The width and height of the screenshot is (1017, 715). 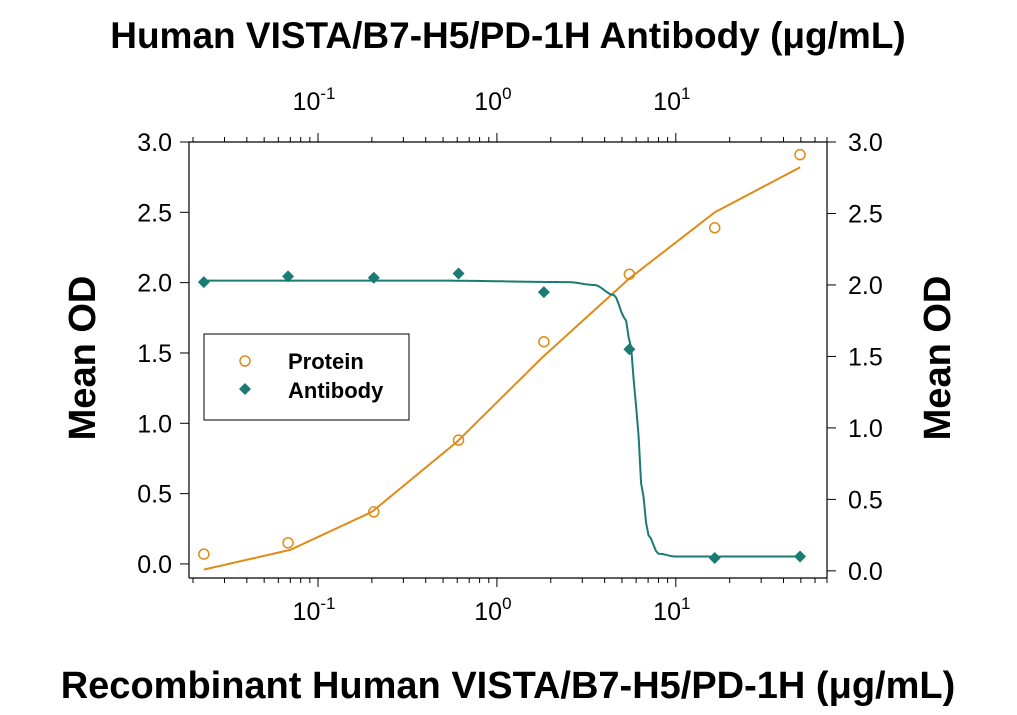 What do you see at coordinates (154, 565) in the screenshot?
I see `y-left-tick-label: 0.0` at bounding box center [154, 565].